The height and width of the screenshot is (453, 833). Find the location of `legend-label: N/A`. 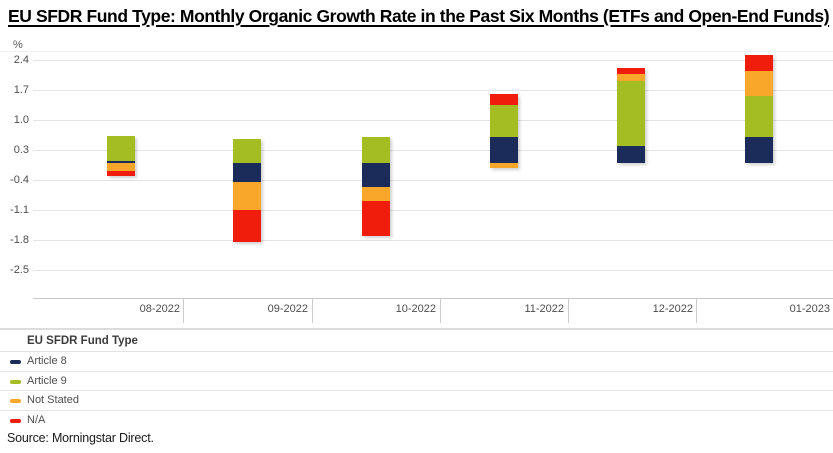

legend-label: N/A is located at coordinates (36, 419).